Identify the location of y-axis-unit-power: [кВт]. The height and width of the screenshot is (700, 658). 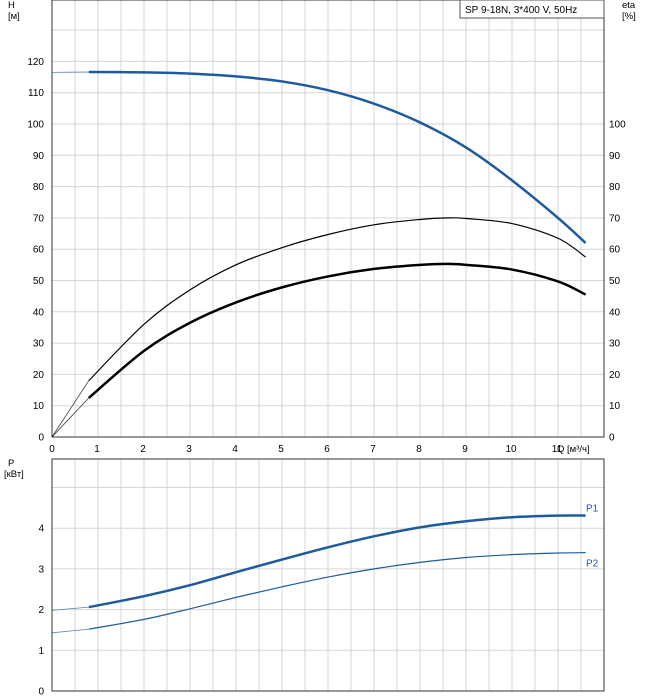
(14, 474).